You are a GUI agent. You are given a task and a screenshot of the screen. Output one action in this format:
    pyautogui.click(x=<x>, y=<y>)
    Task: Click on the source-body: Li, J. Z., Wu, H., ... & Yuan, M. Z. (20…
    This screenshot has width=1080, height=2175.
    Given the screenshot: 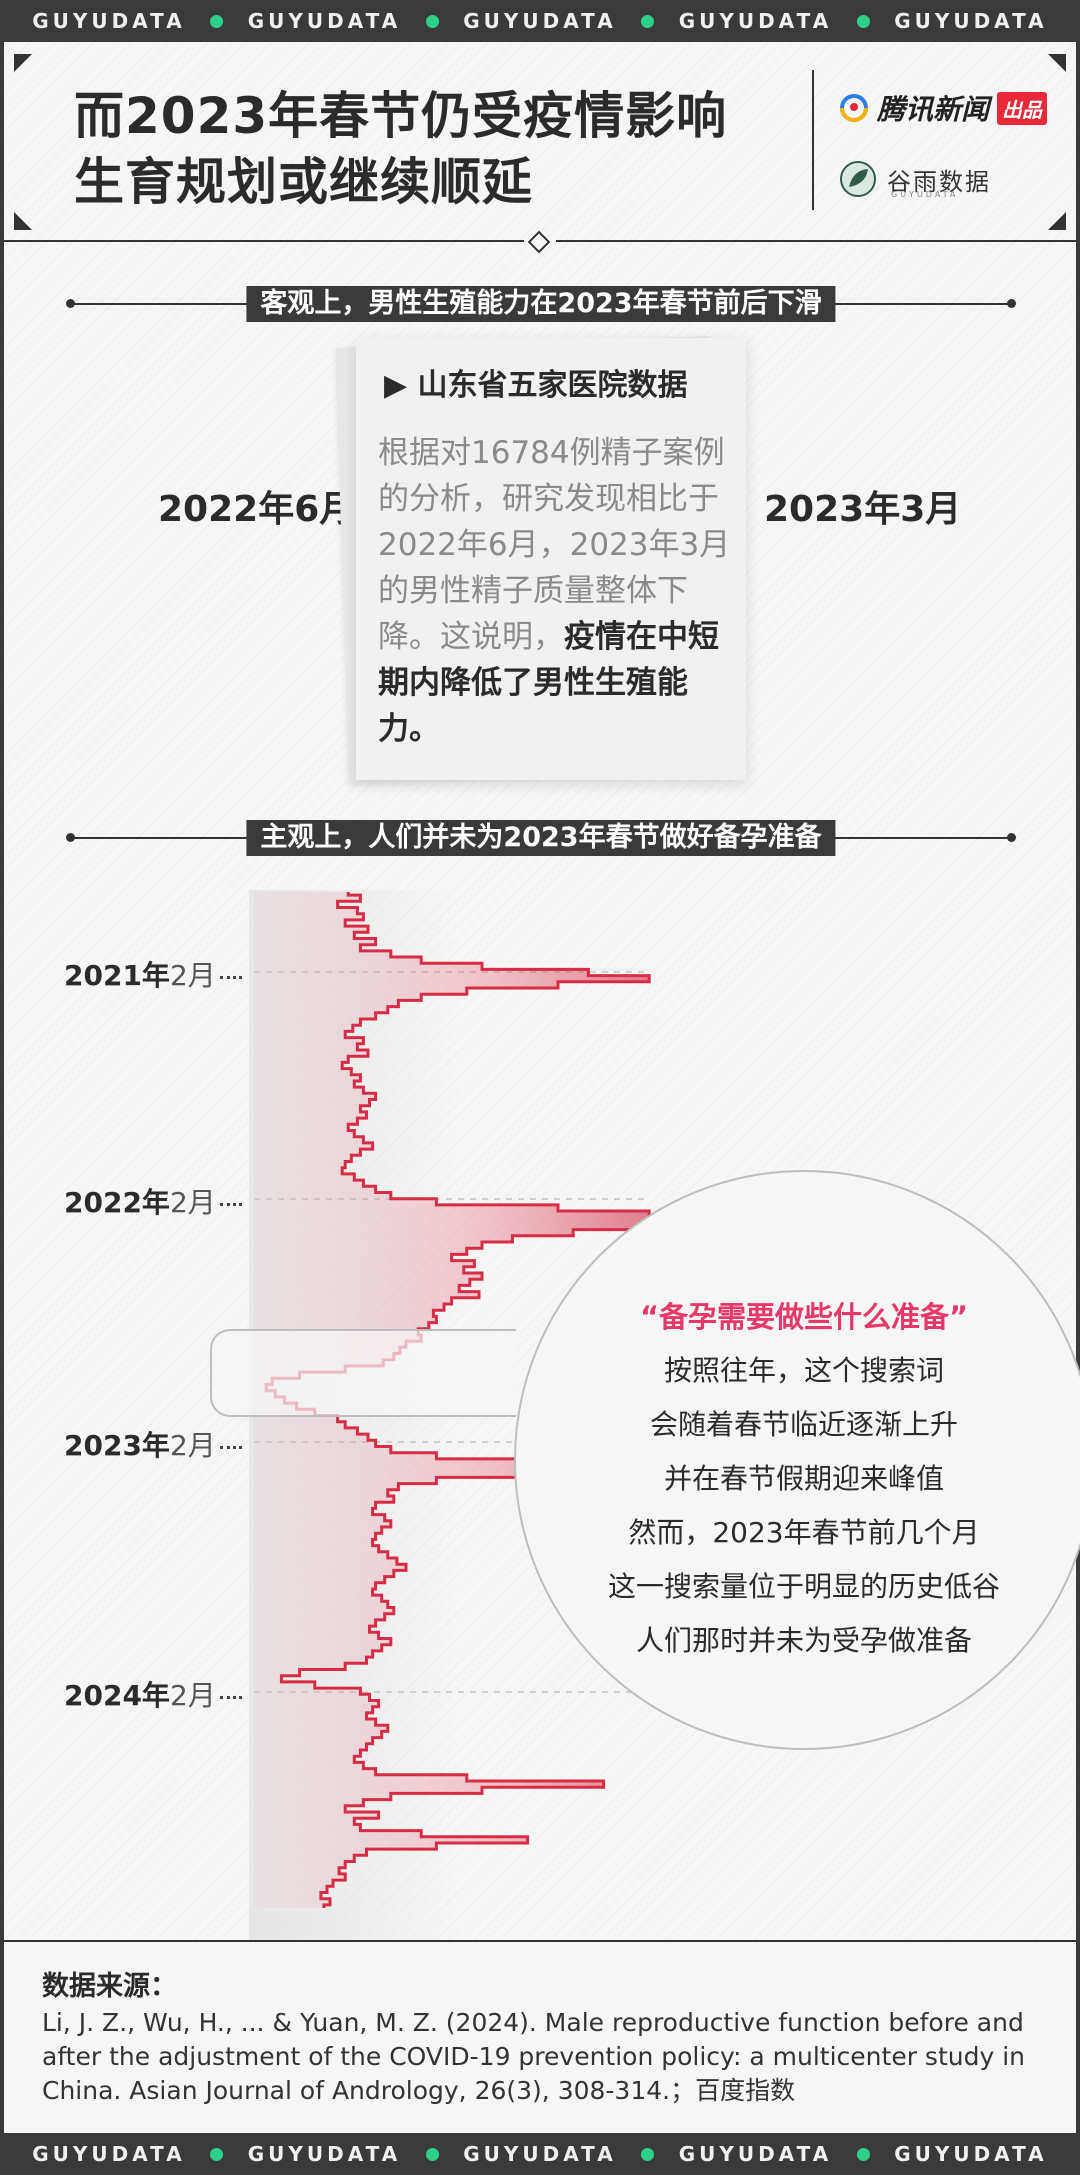 What is the action you would take?
    pyautogui.click(x=534, y=2056)
    